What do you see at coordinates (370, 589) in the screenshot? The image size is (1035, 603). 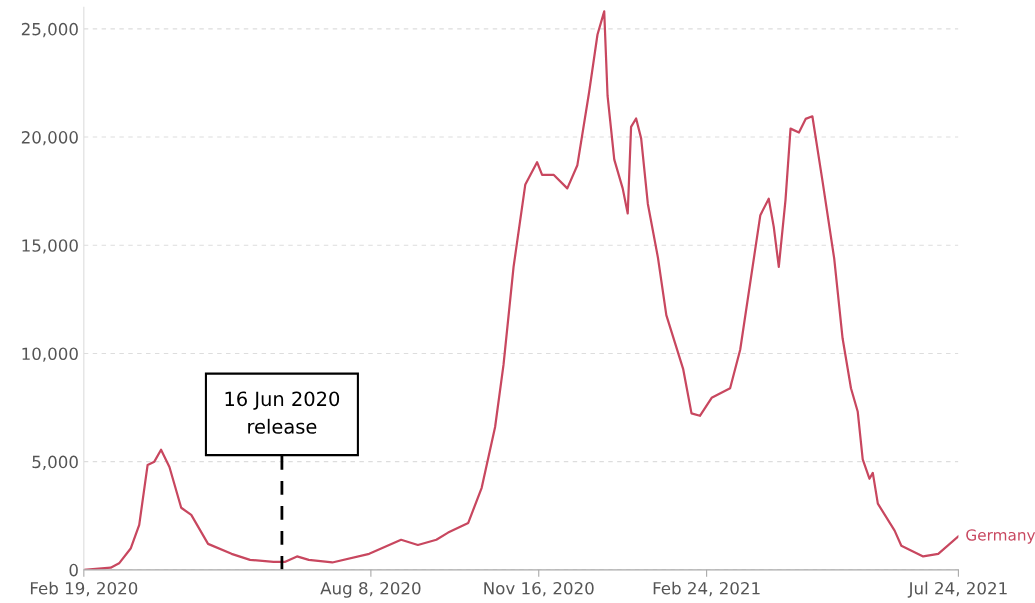 I see `x-tick-label: Aug 8, 2020` at bounding box center [370, 589].